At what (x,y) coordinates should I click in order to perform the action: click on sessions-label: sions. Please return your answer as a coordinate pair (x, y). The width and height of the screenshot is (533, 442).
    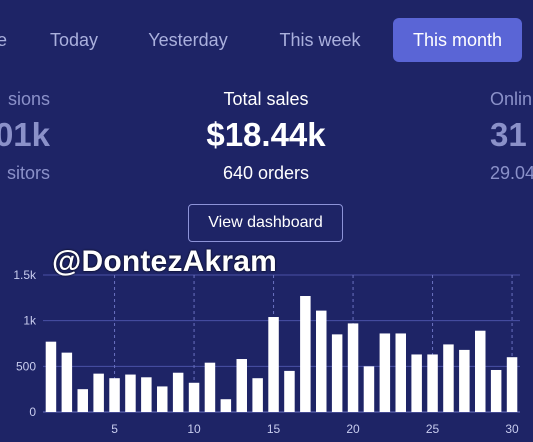
    Looking at the image, I should click on (28, 99).